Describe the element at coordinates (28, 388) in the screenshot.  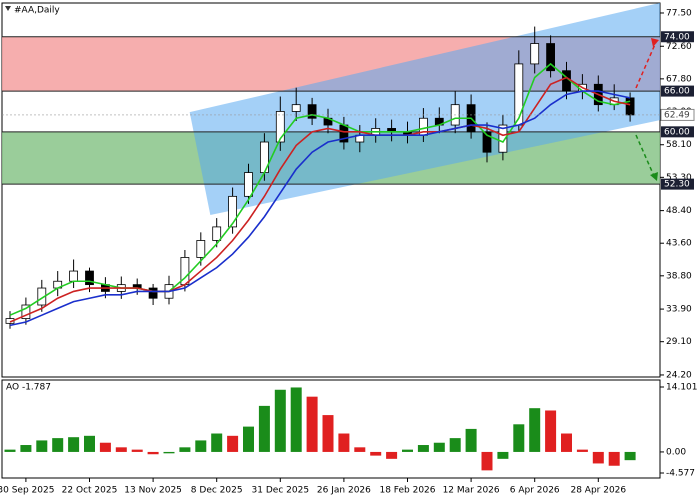
I see `ao-title: AO -1.787` at that location.